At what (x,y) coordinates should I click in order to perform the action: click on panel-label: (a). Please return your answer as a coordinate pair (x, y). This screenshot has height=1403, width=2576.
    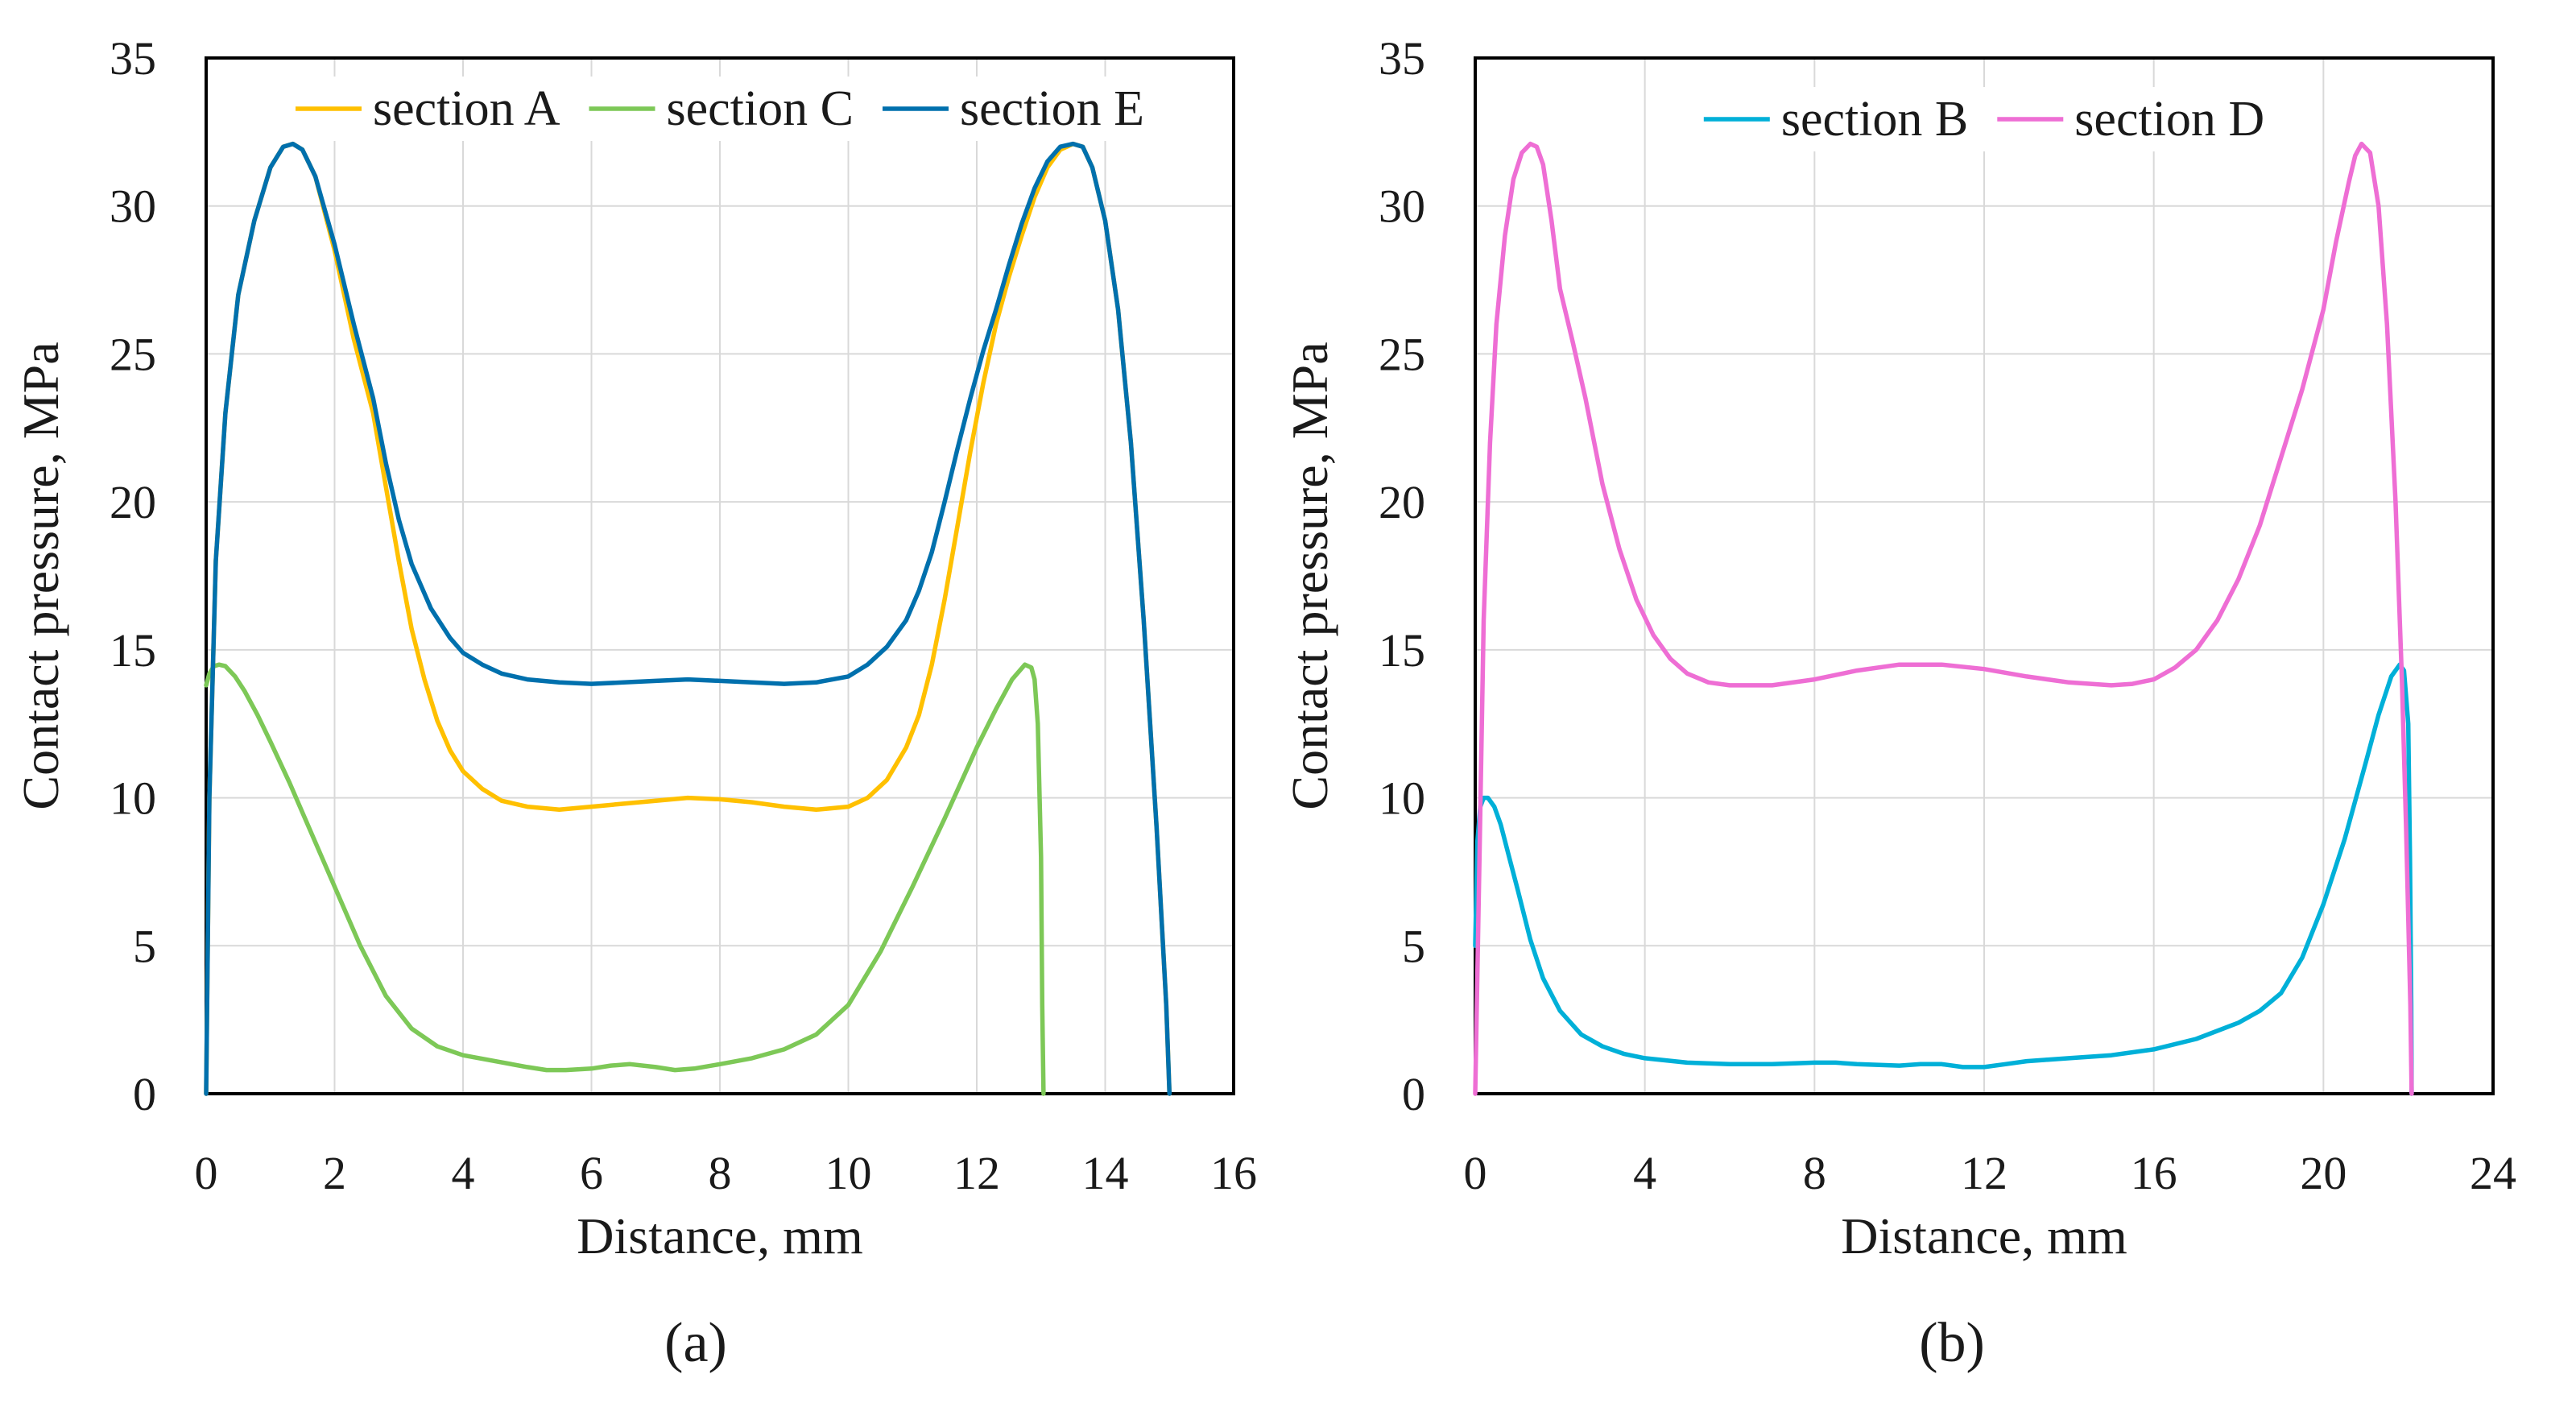
    Looking at the image, I should click on (695, 1343).